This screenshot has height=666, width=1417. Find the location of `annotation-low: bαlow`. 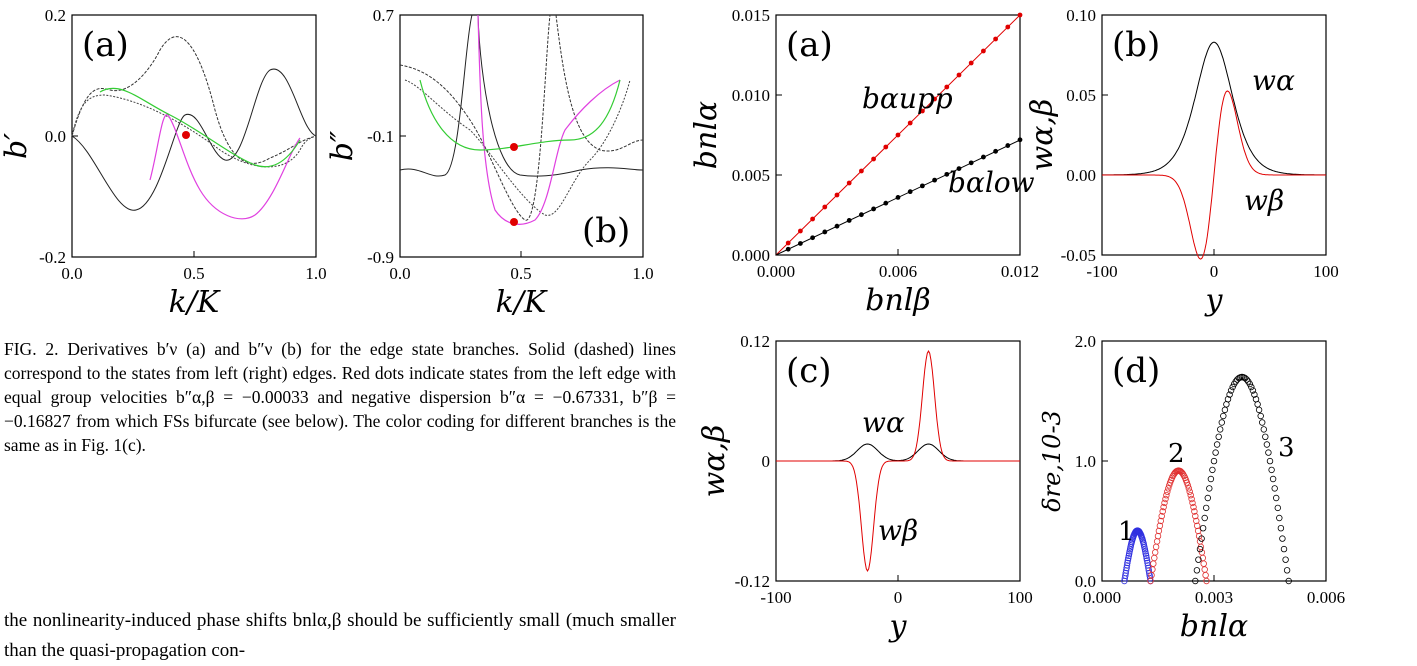

annotation-low: bαlow is located at coordinates (991, 182).